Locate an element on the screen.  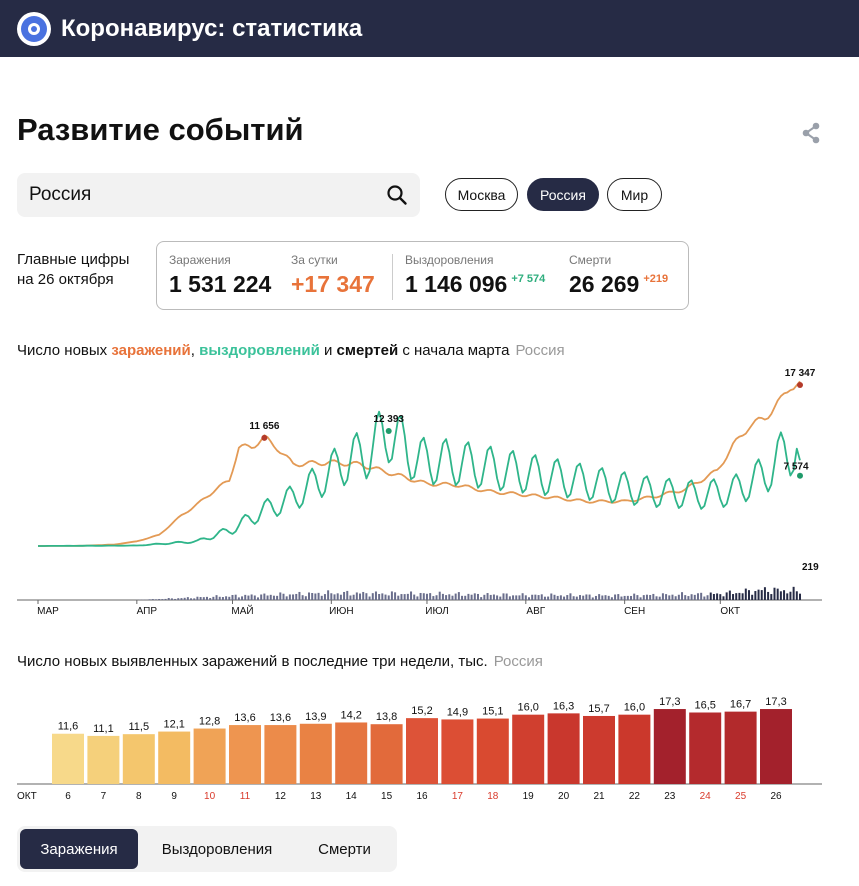
bar-value-label: 13,6 is located at coordinates (244, 718).